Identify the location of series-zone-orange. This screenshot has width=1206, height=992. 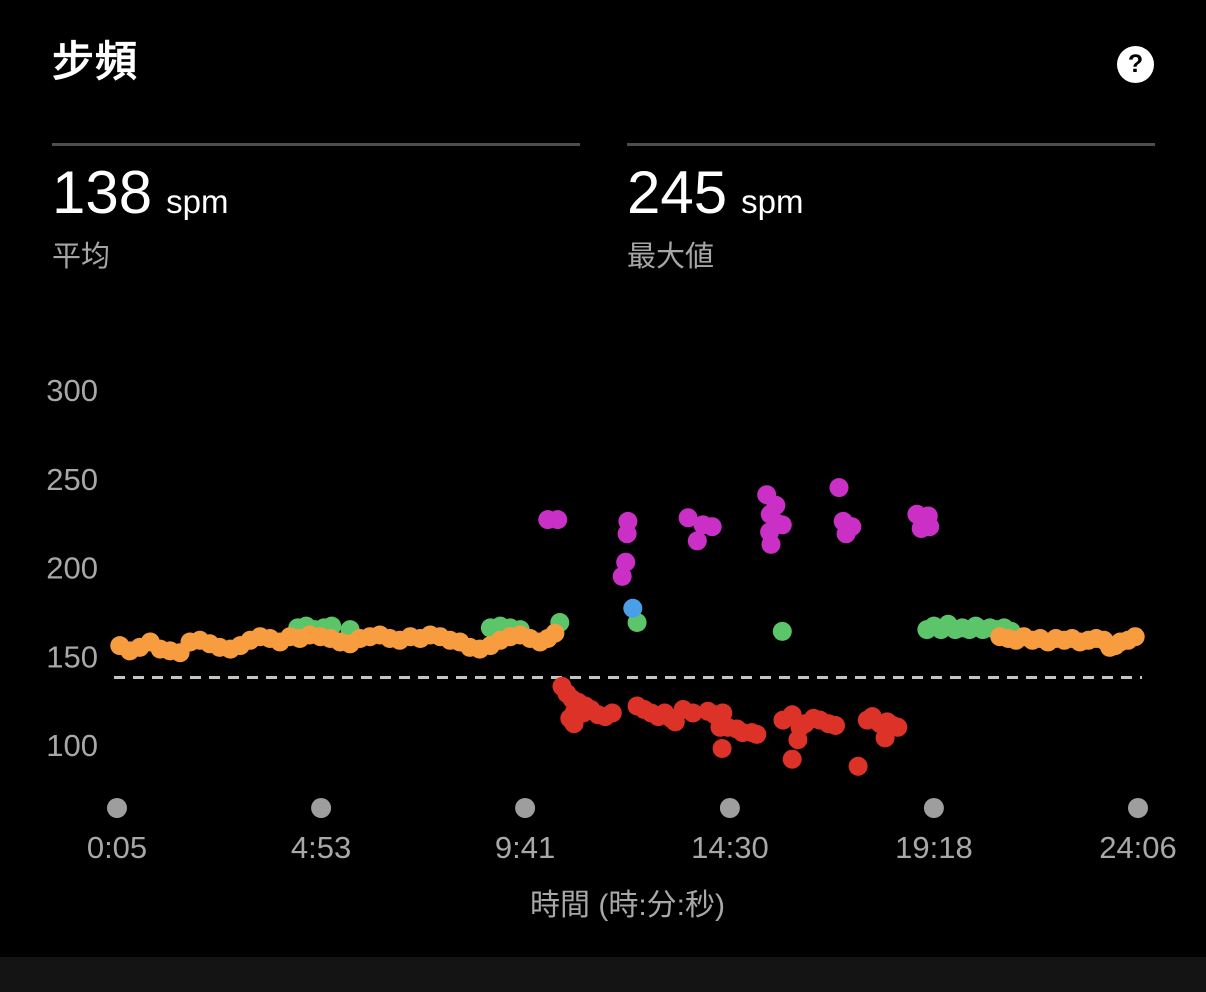
(627, 643).